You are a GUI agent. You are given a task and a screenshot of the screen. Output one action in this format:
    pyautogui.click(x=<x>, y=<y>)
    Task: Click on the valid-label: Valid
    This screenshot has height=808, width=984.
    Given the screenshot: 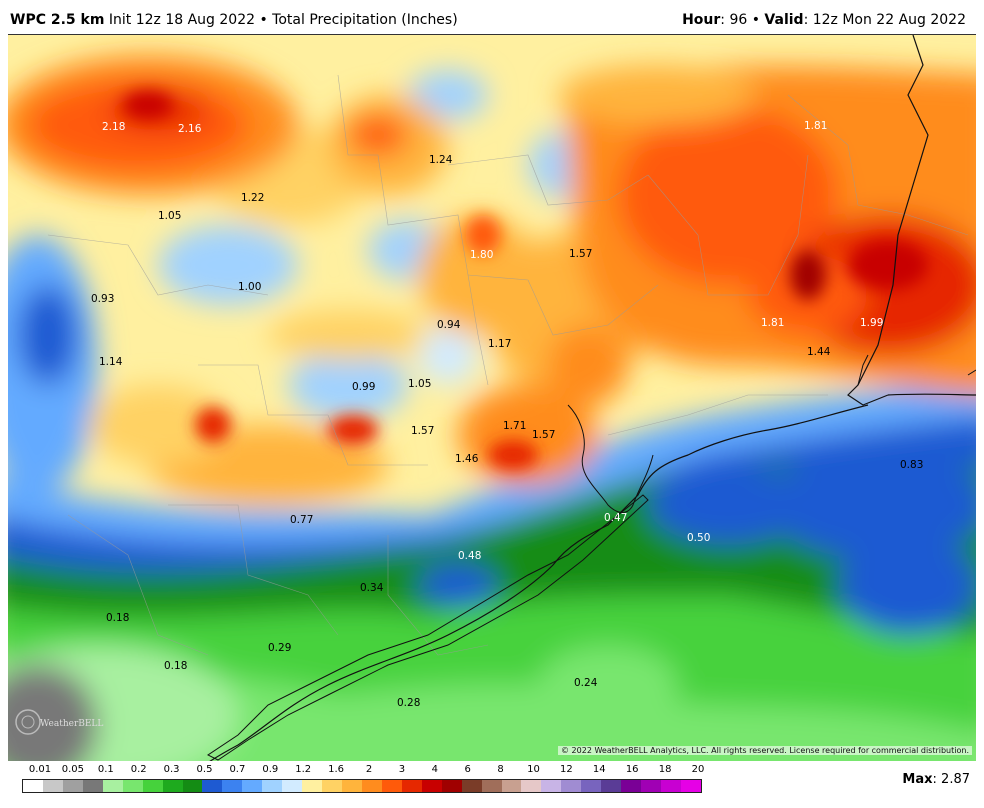 What is the action you would take?
    pyautogui.click(x=784, y=20)
    